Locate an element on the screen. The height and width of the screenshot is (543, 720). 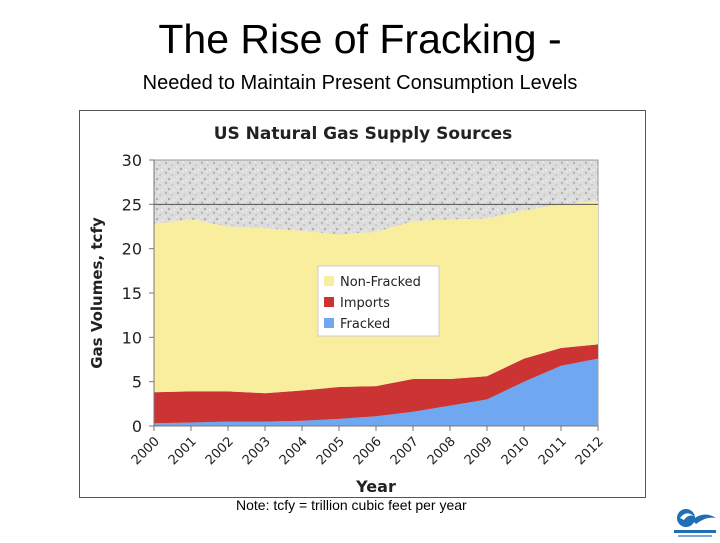
chart-title: US Natural Gas Supply Sources is located at coordinates (363, 134).